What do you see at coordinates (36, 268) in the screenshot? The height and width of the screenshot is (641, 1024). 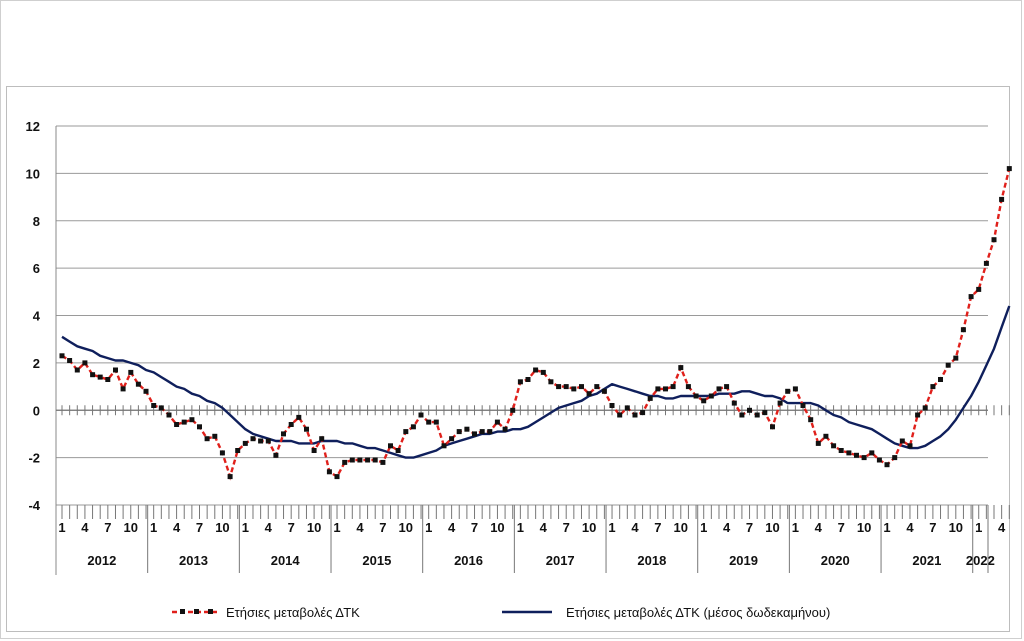 I see `y-tick-label: 6` at bounding box center [36, 268].